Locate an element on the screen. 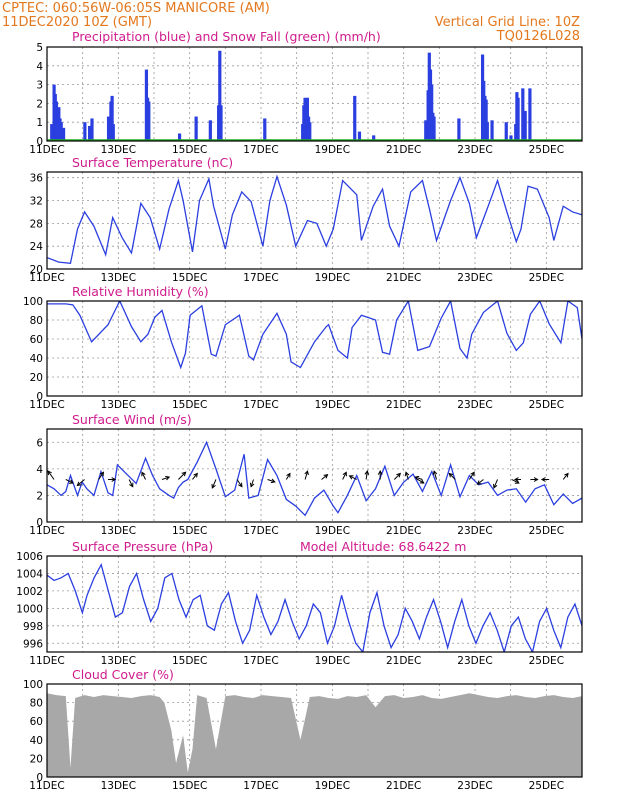 The image size is (618, 800). pressure-xtick-label: 19DEC is located at coordinates (332, 661).